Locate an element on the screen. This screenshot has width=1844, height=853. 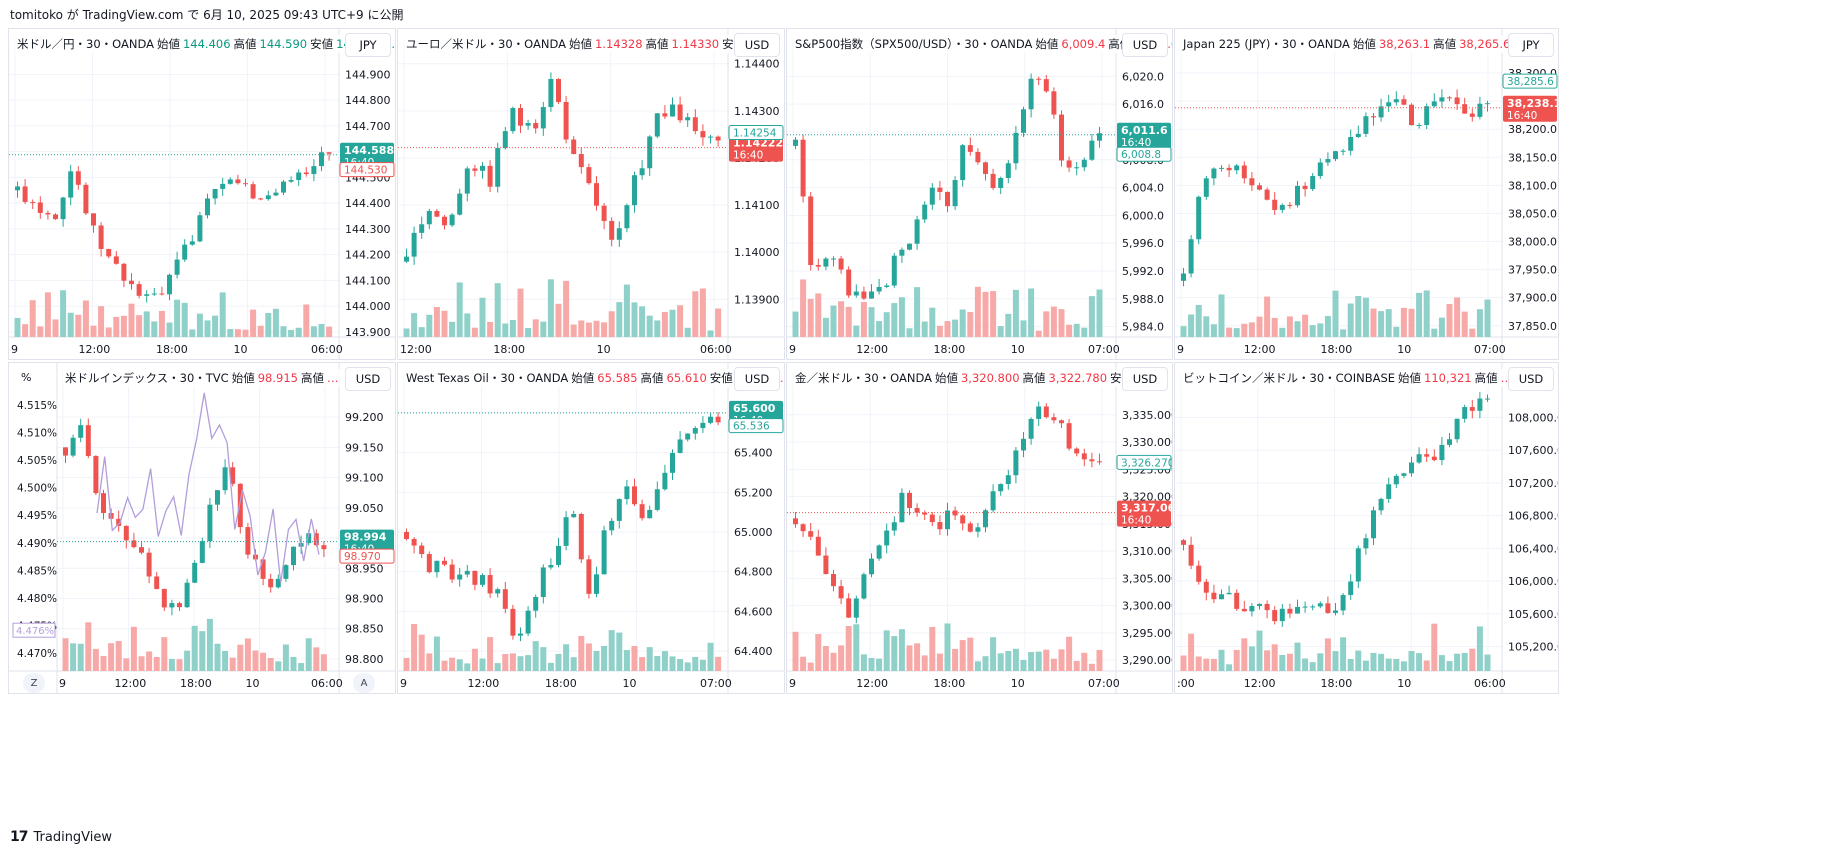
price-tick-label: 144.400 is located at coordinates (368, 203).